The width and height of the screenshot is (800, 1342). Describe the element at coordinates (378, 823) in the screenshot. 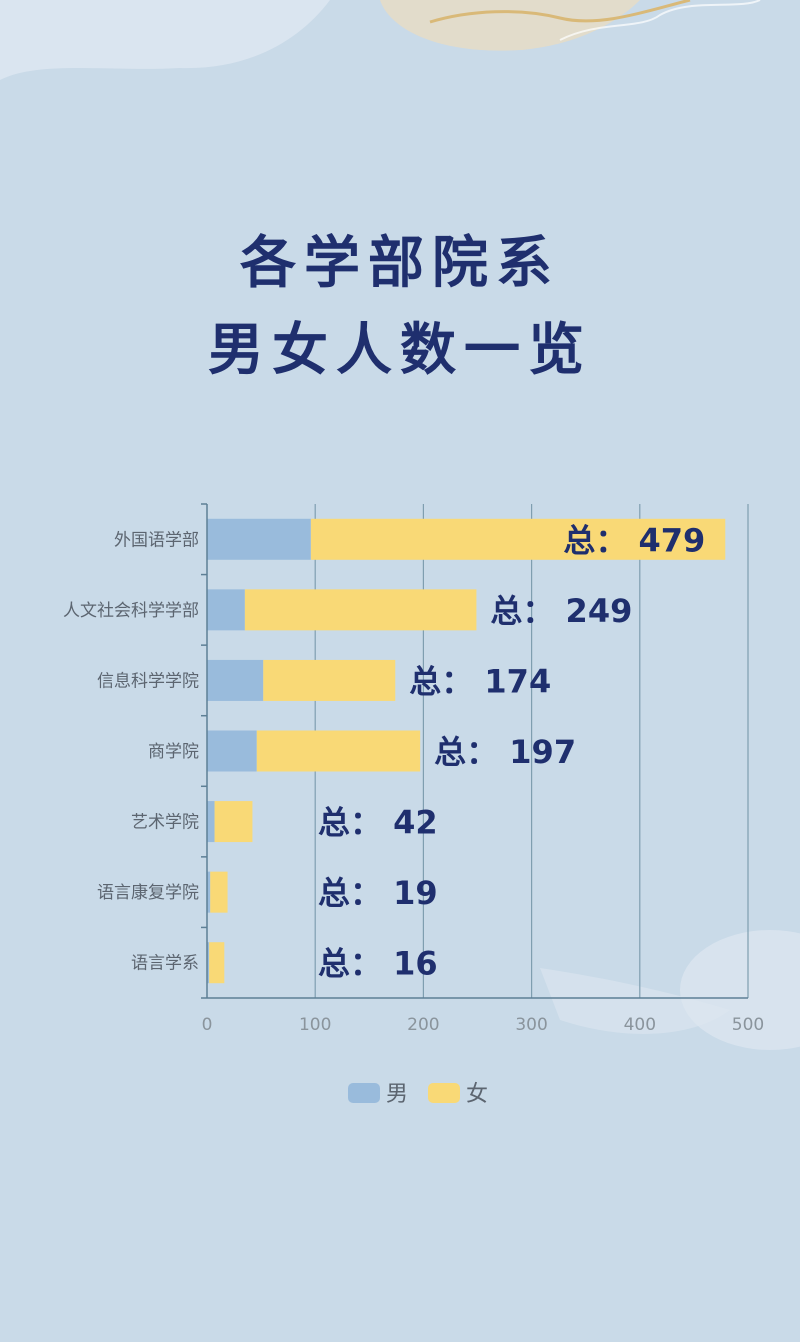

I see `total-label: 总： 42` at that location.